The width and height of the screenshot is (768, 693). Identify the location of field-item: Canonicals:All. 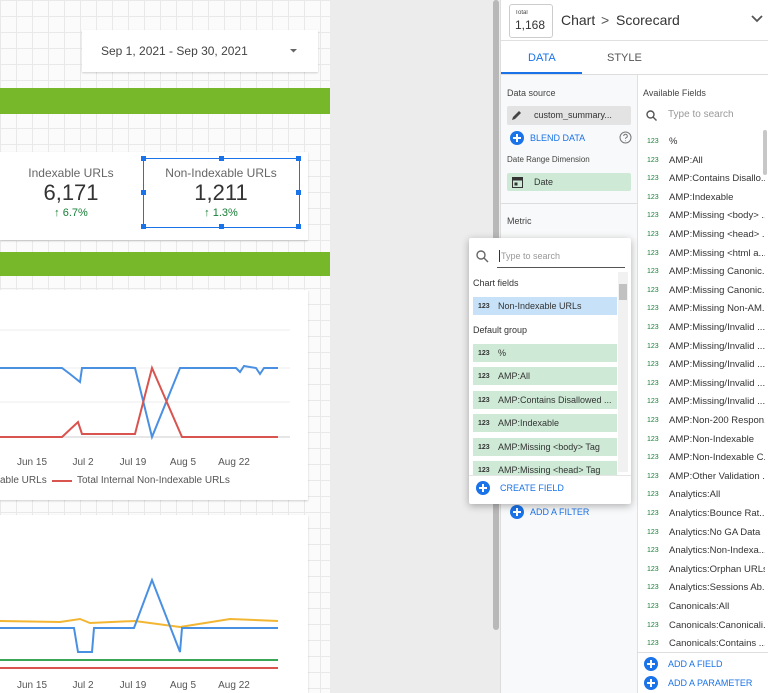
(699, 607).